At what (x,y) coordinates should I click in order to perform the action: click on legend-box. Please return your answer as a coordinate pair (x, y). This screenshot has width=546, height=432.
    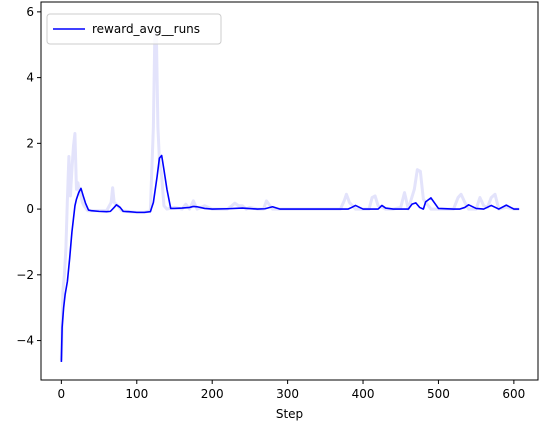
    Looking at the image, I should click on (134, 29).